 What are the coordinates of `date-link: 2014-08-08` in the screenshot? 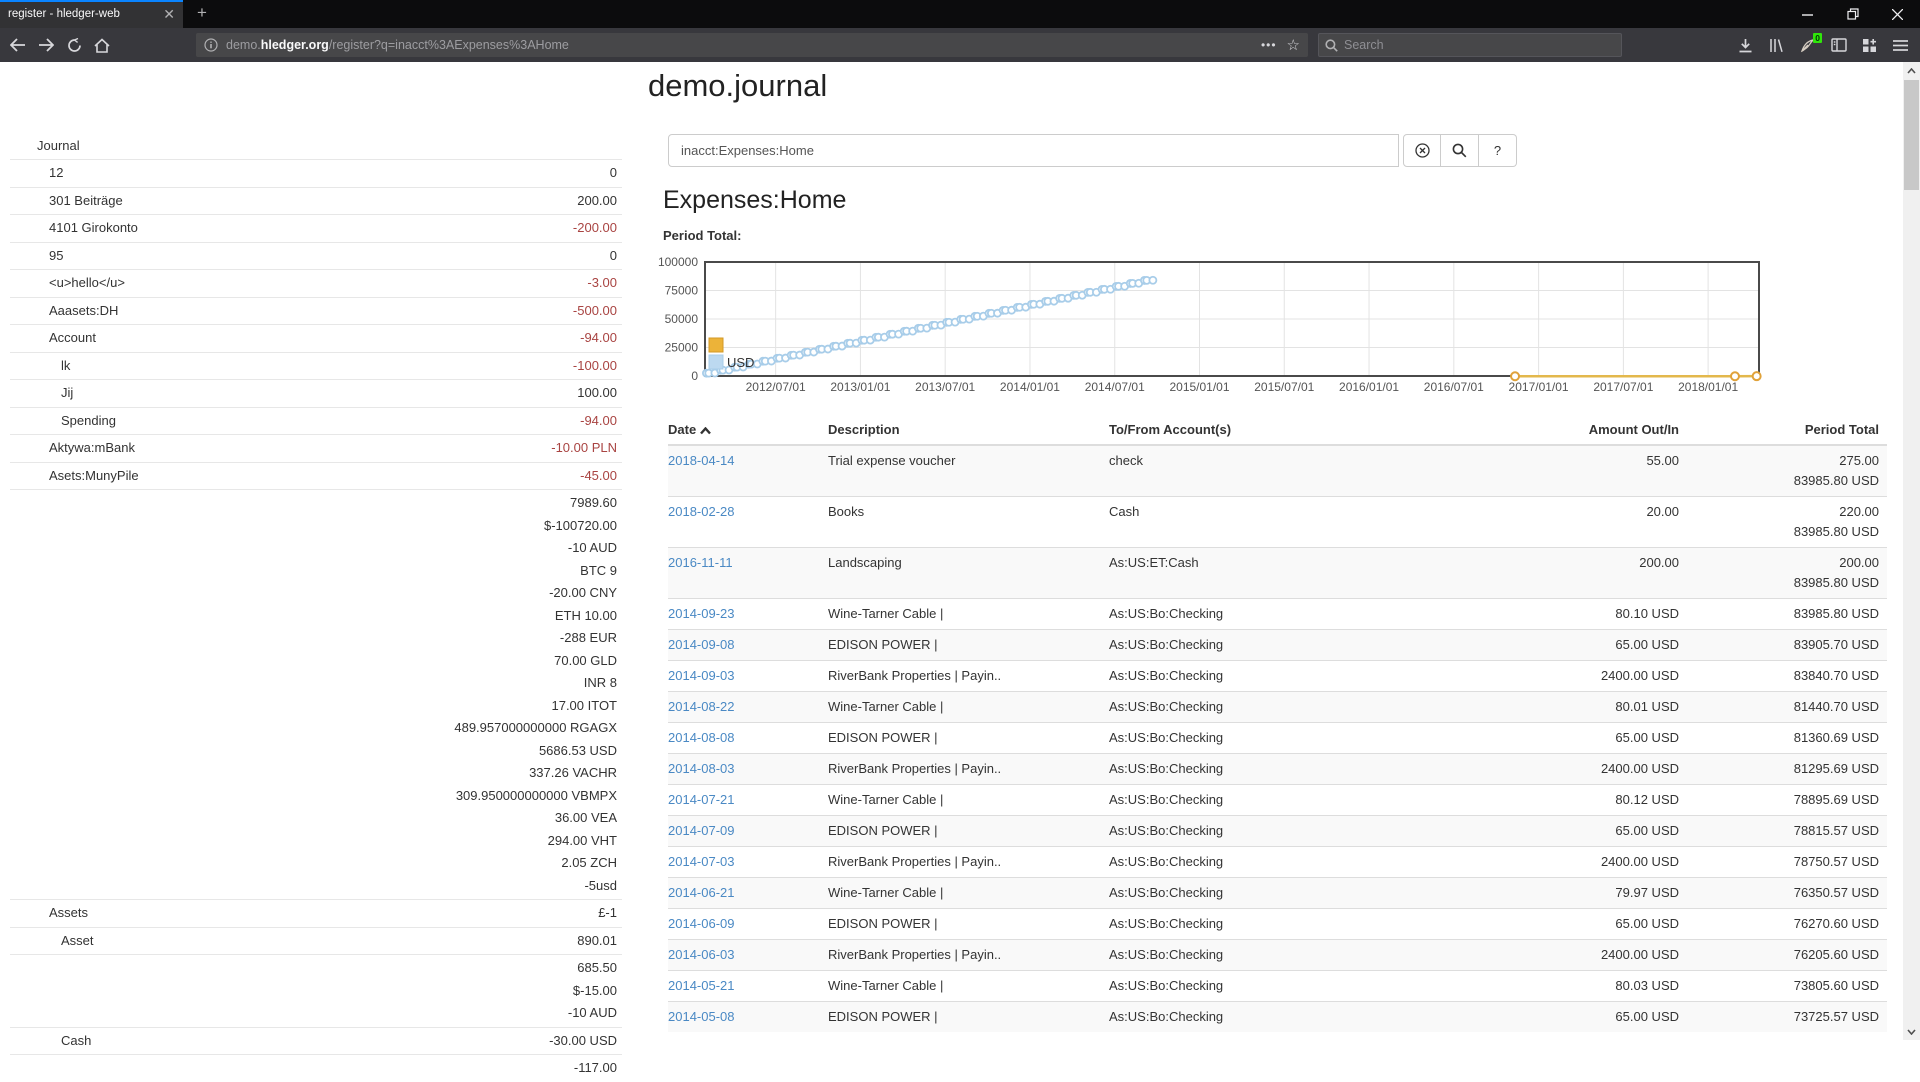 It's located at (701, 737).